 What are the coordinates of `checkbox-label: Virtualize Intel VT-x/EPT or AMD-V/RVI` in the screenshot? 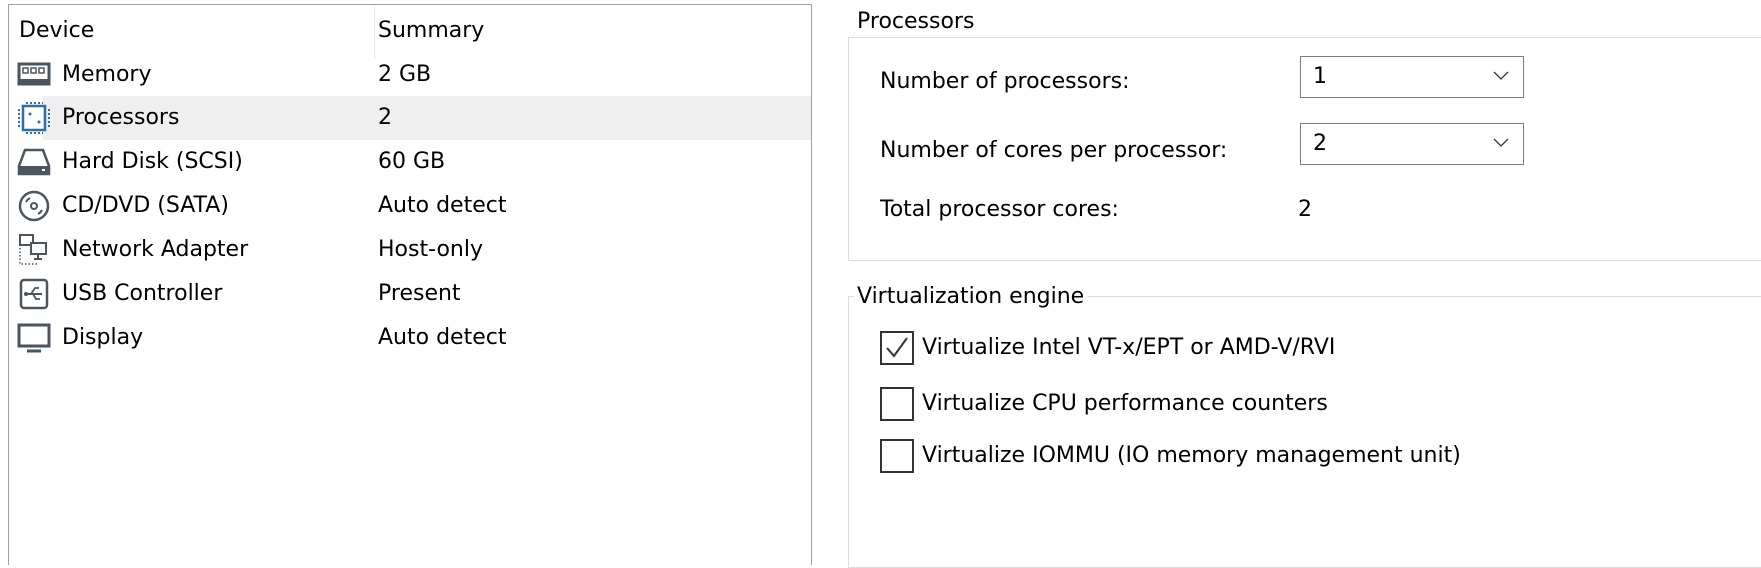 It's located at (1129, 347).